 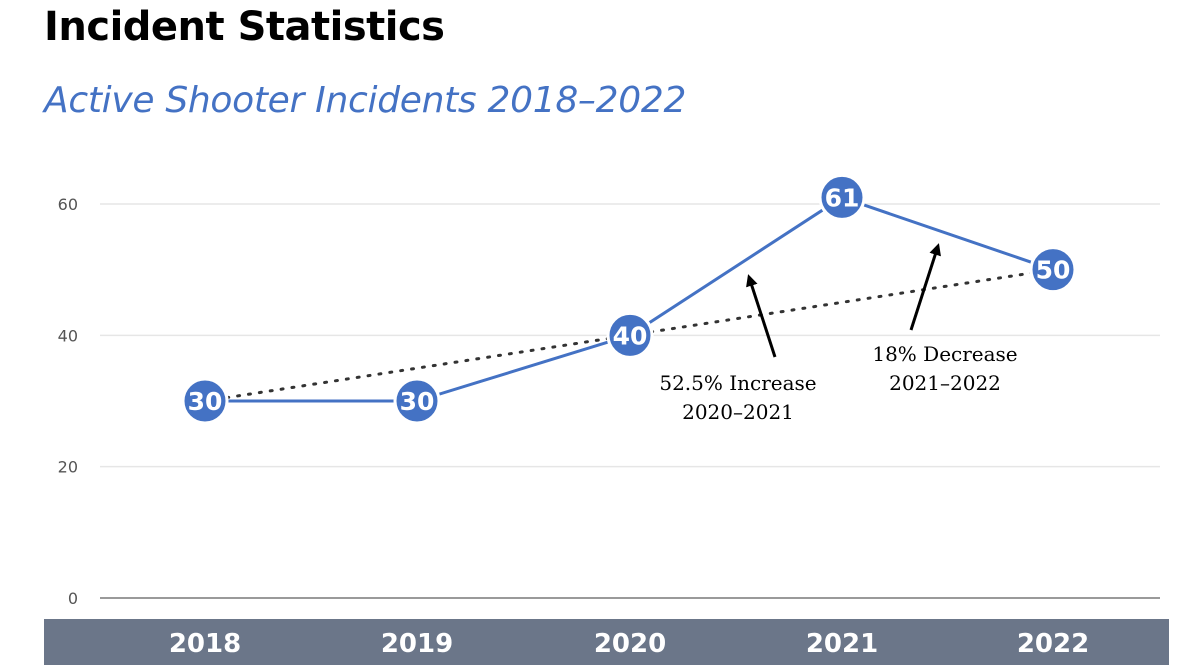 What do you see at coordinates (737, 383) in the screenshot?
I see `annotation-text: 52.5% Increase` at bounding box center [737, 383].